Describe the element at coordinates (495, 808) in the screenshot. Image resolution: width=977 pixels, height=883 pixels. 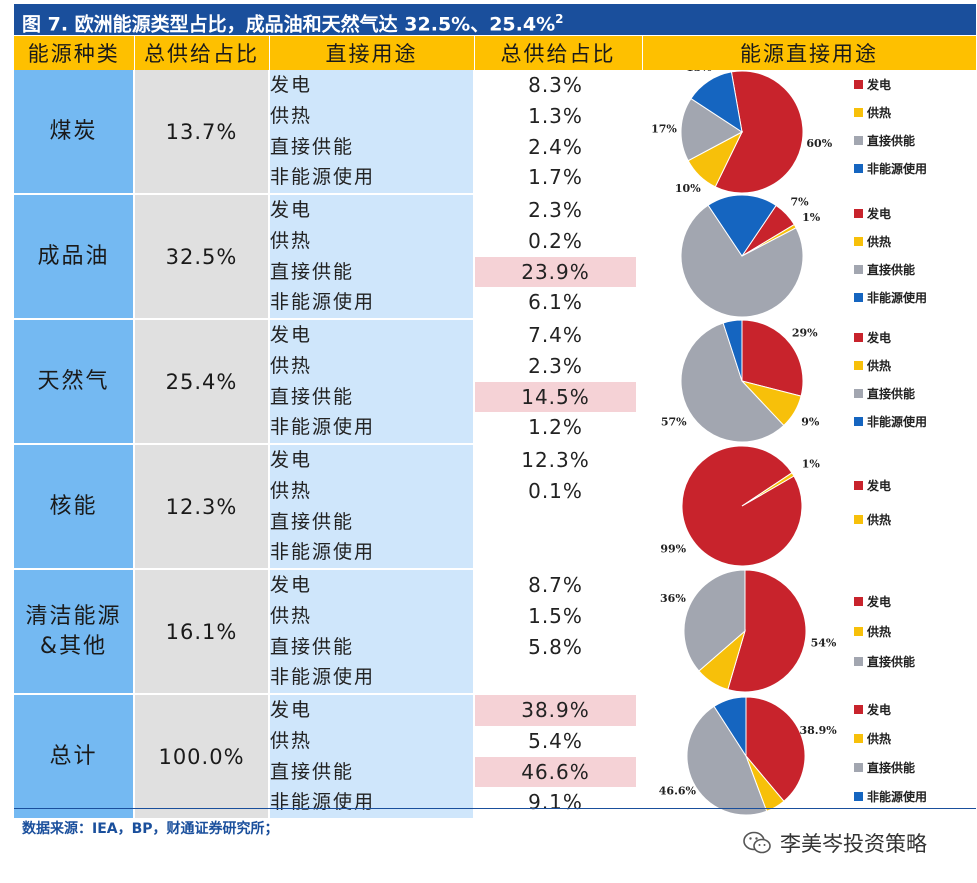
I see `bottom-rule` at that location.